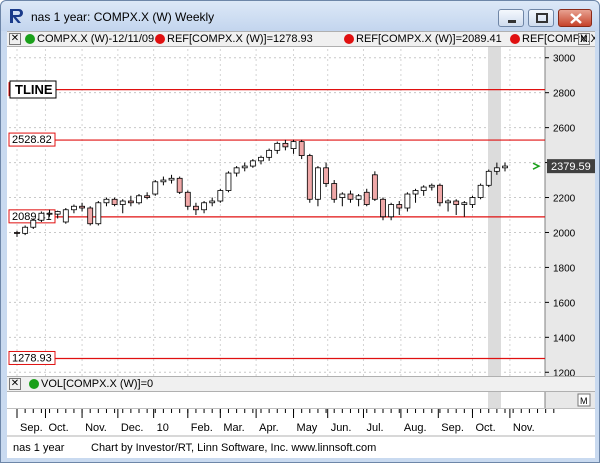  What do you see at coordinates (511, 18) in the screenshot?
I see `minimize-button` at bounding box center [511, 18].